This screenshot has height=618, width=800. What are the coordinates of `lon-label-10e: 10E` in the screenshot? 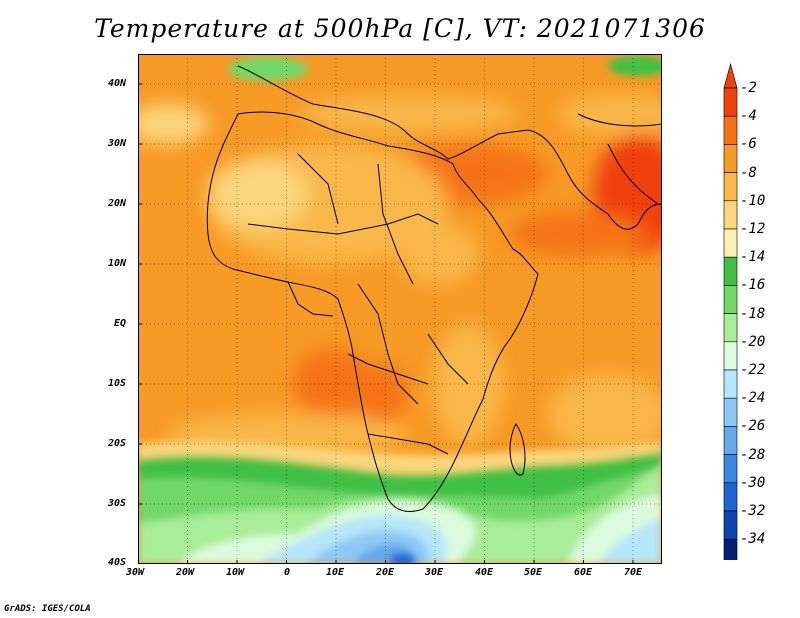 It's located at (335, 572).